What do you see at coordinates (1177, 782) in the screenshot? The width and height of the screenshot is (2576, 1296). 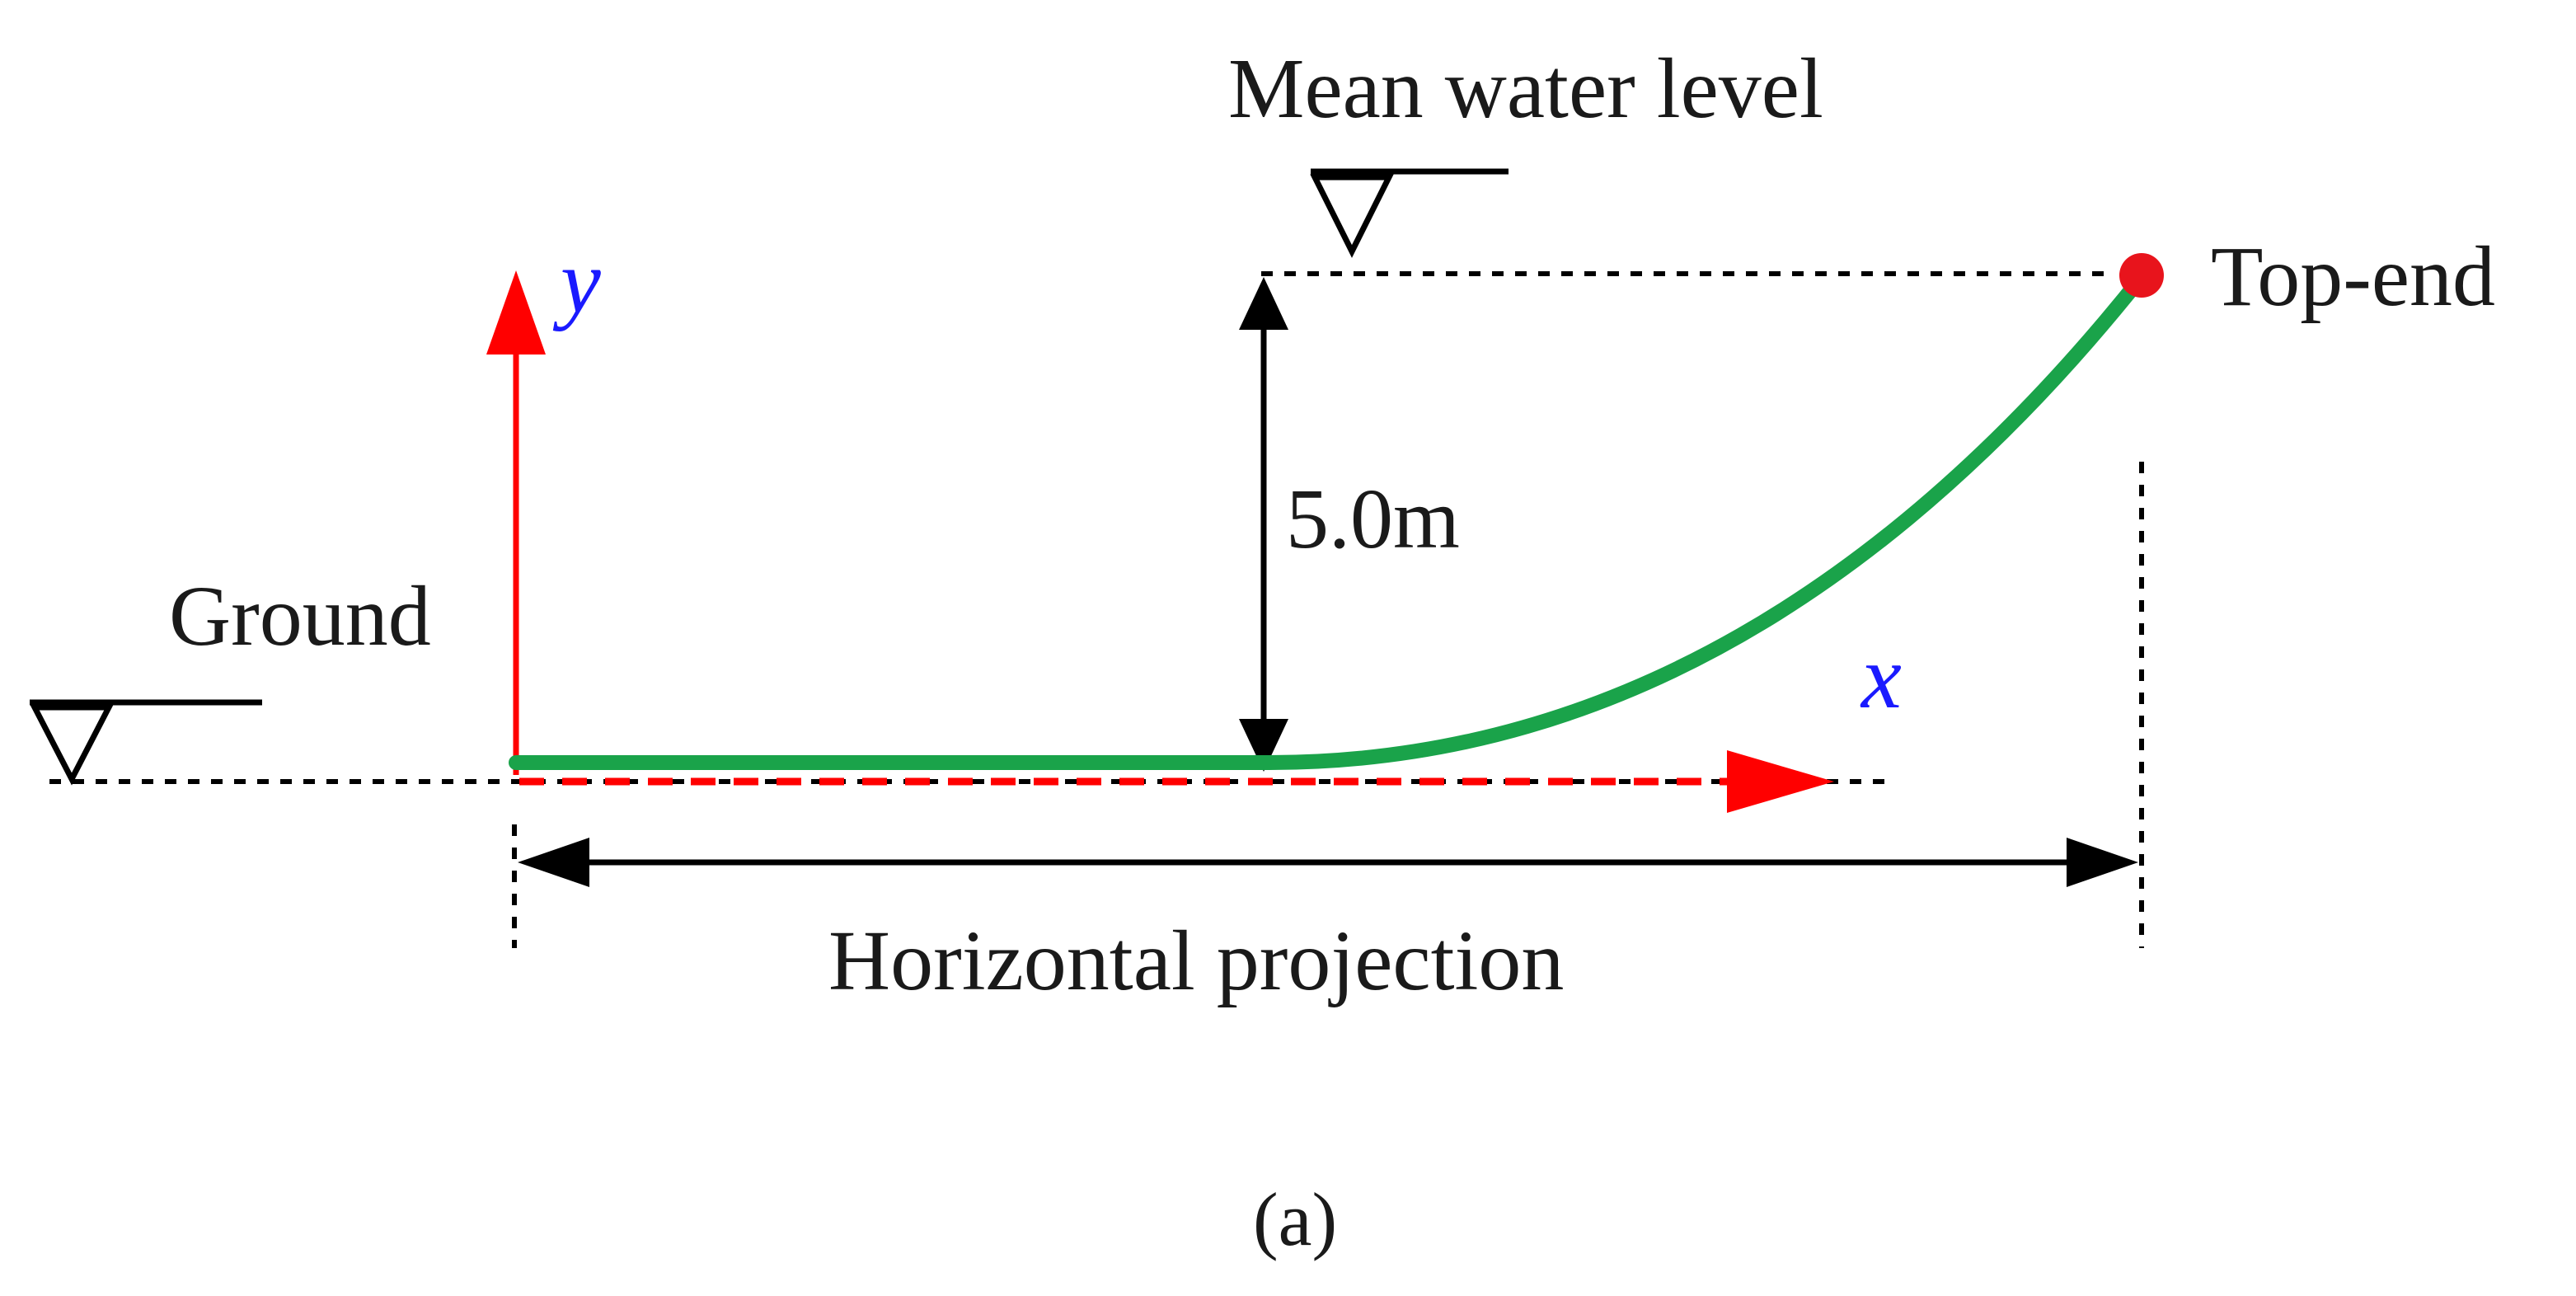 I see `x-axis-arrow` at bounding box center [1177, 782].